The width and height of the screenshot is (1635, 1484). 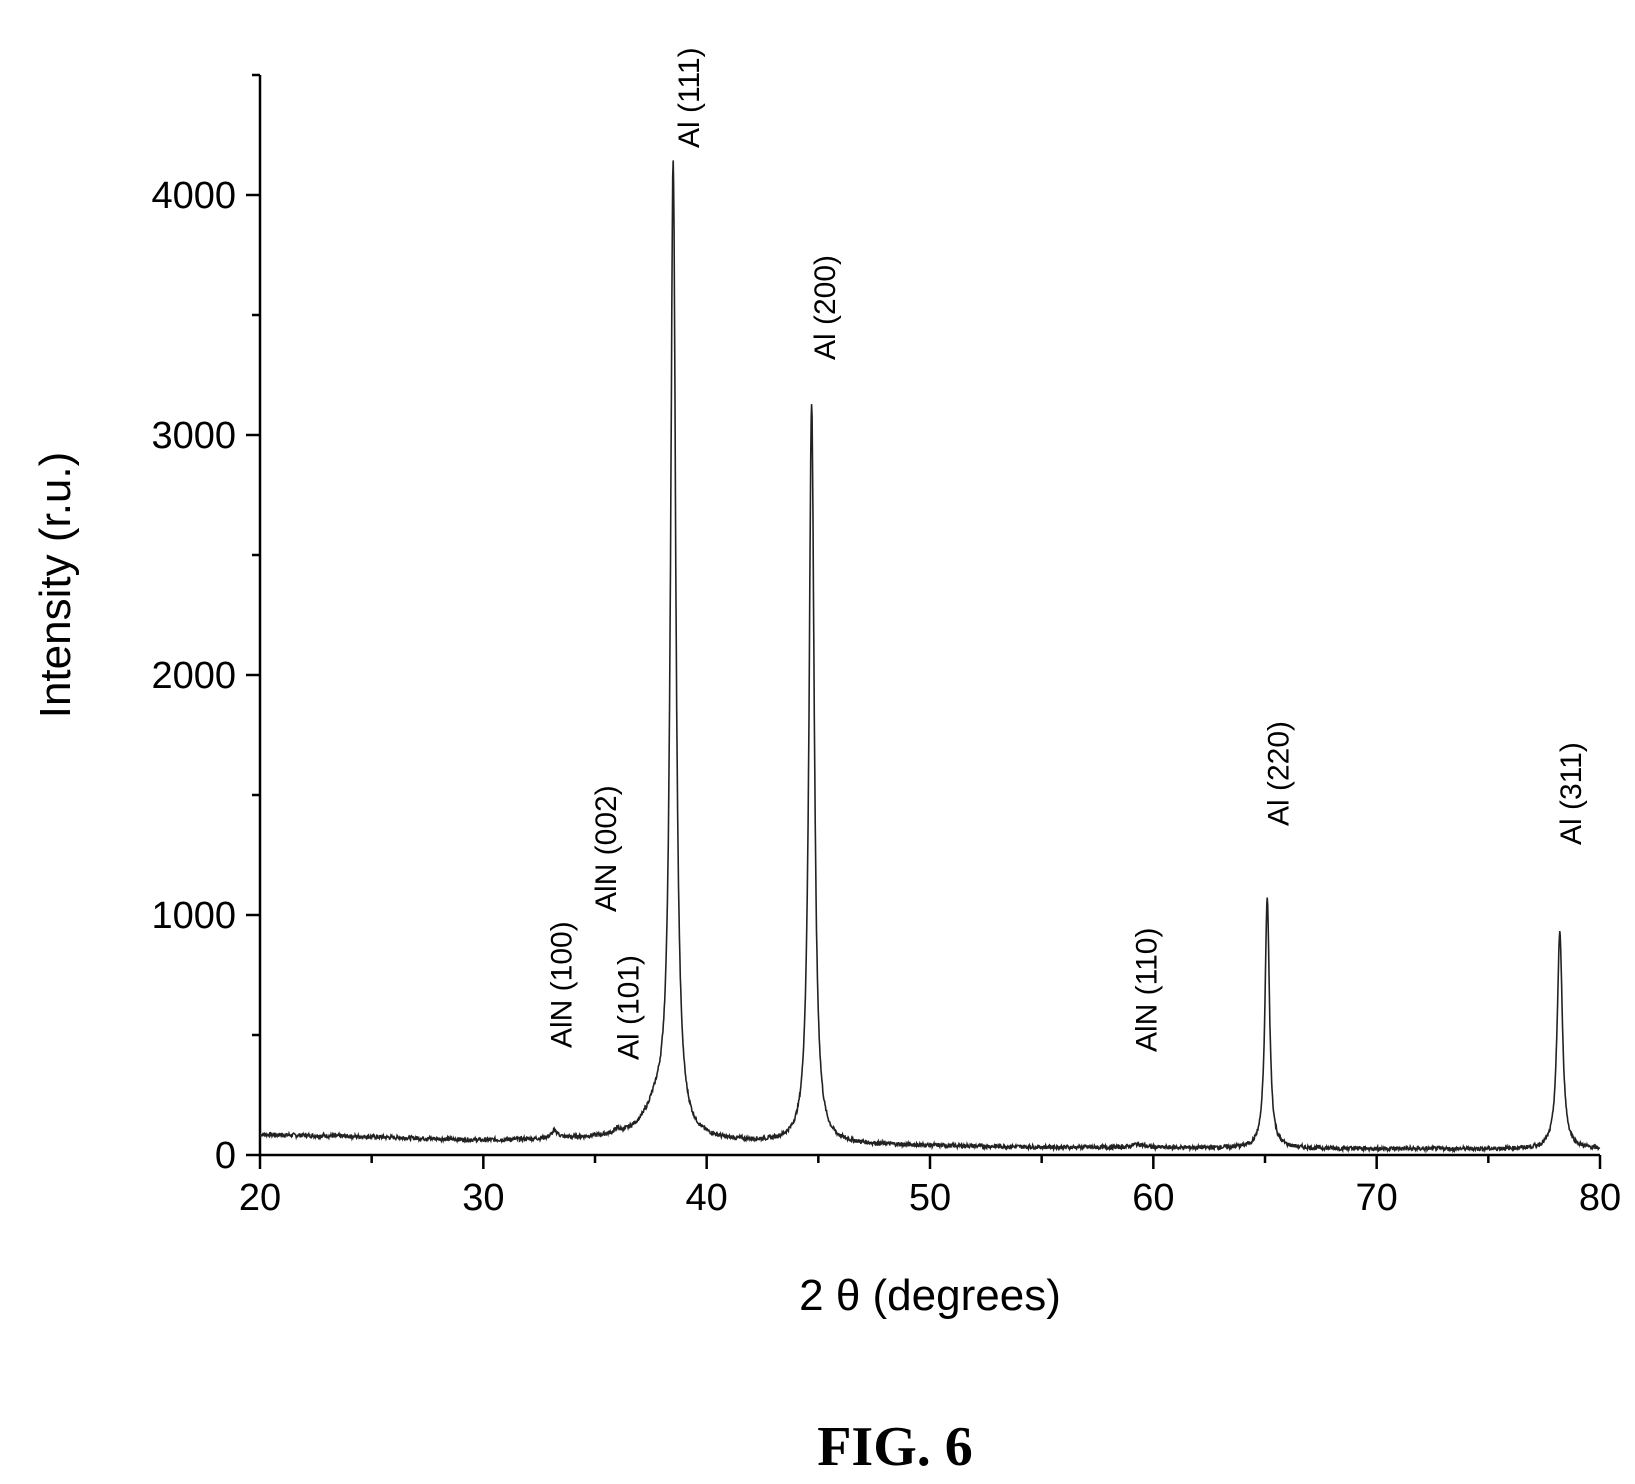 What do you see at coordinates (930, 1295) in the screenshot?
I see `x-axis-title: 2 θ (degrees)` at bounding box center [930, 1295].